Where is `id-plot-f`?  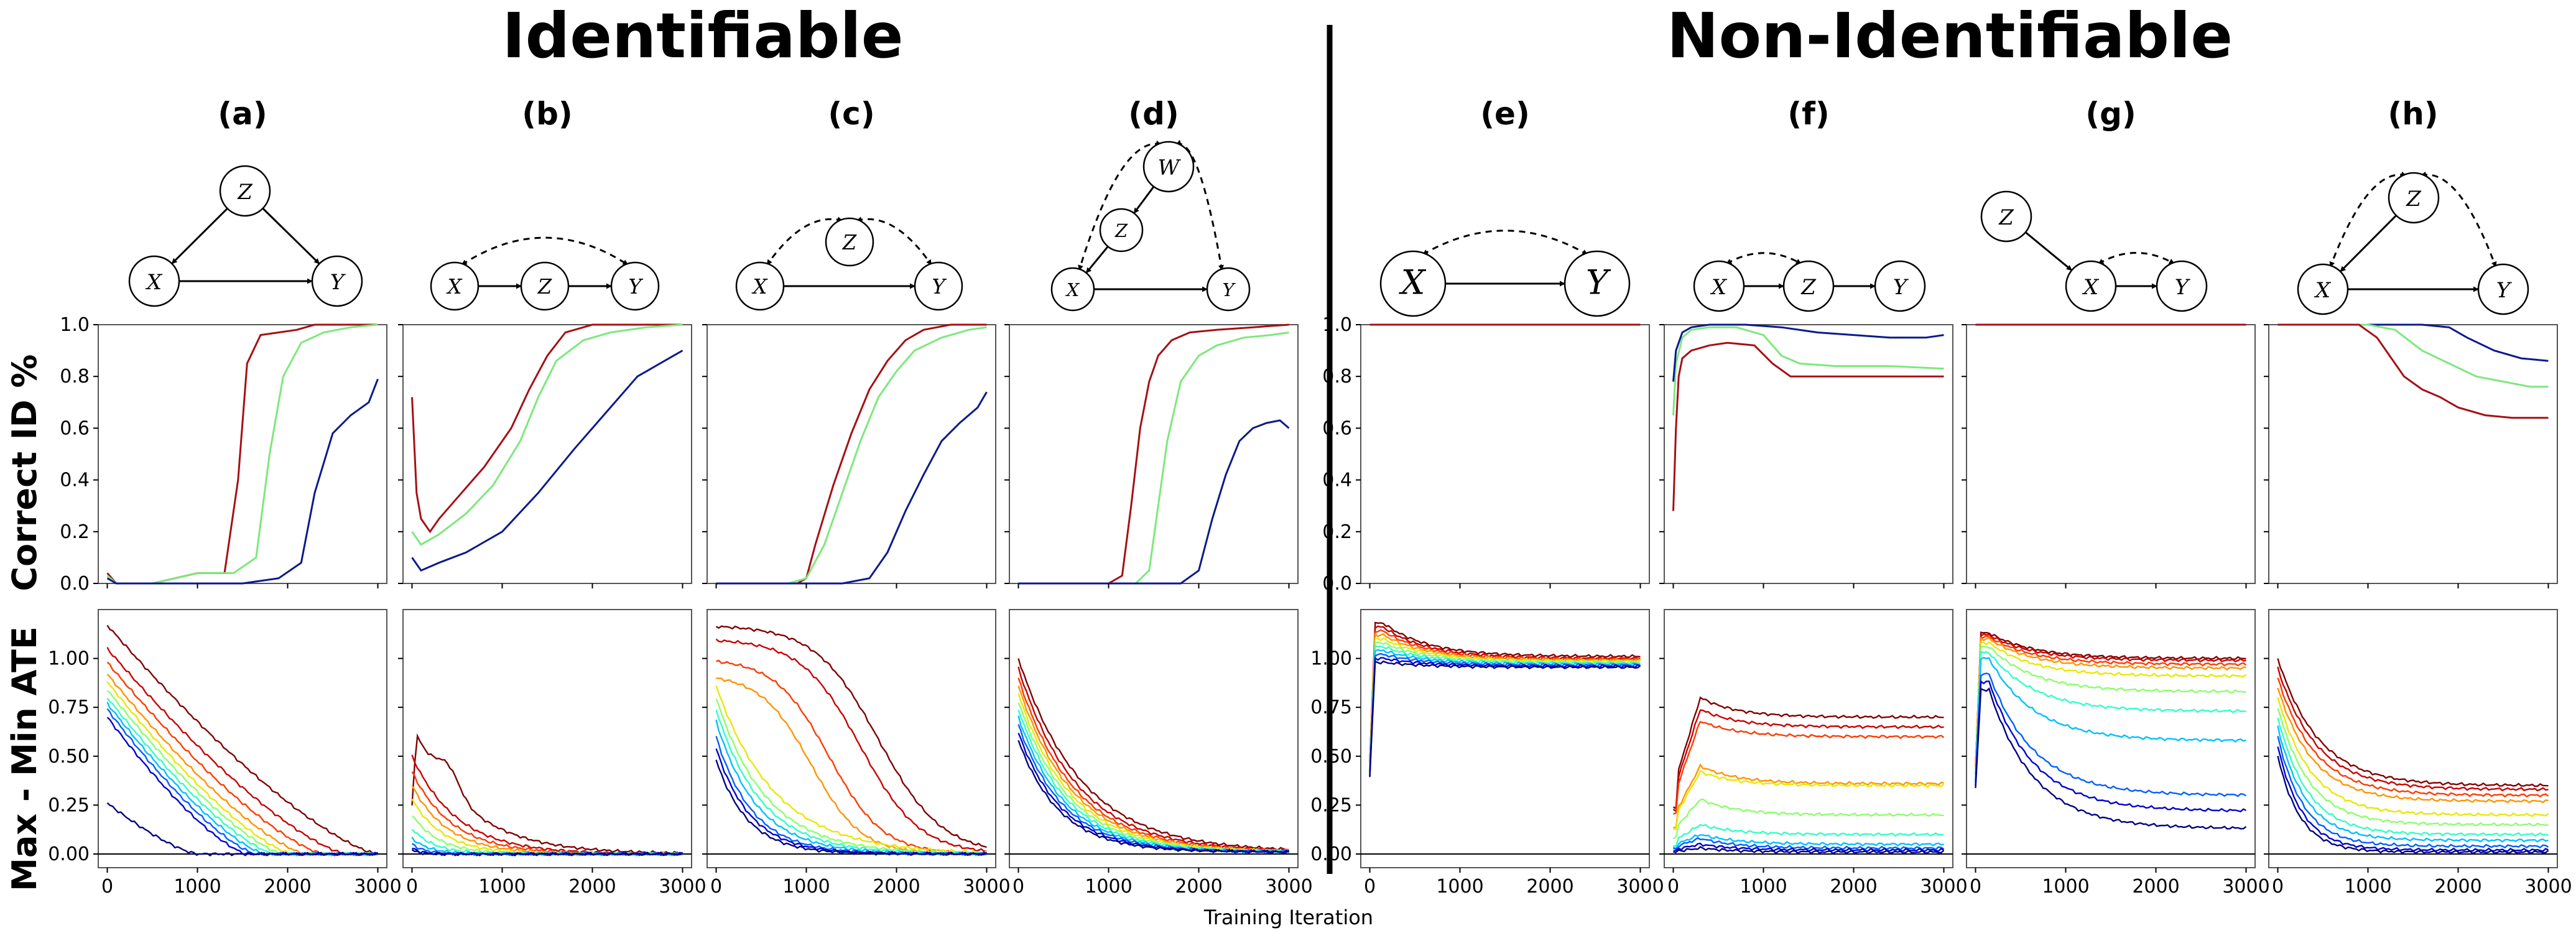 id-plot-f is located at coordinates (1806, 455).